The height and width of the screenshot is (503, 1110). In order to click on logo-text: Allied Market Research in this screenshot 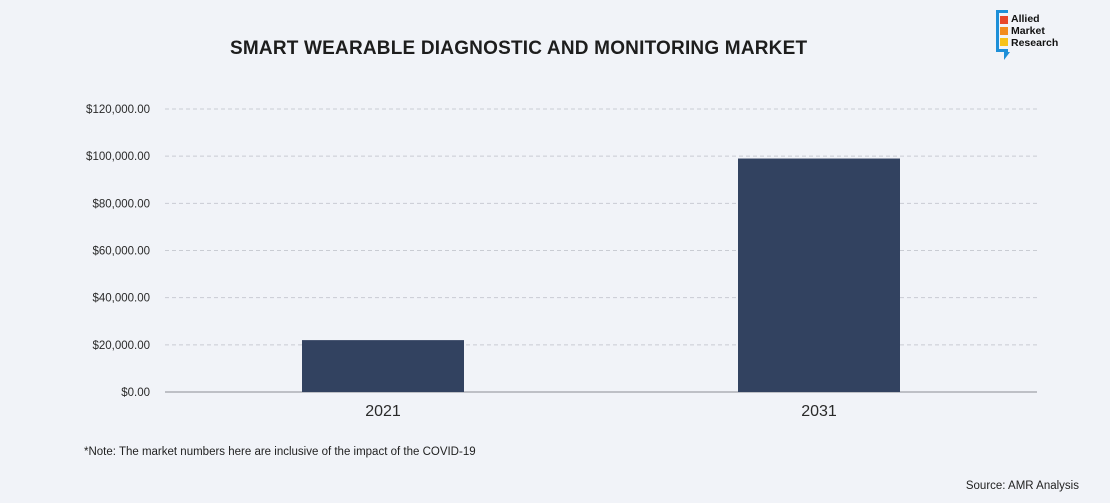, I will do `click(1056, 31)`.